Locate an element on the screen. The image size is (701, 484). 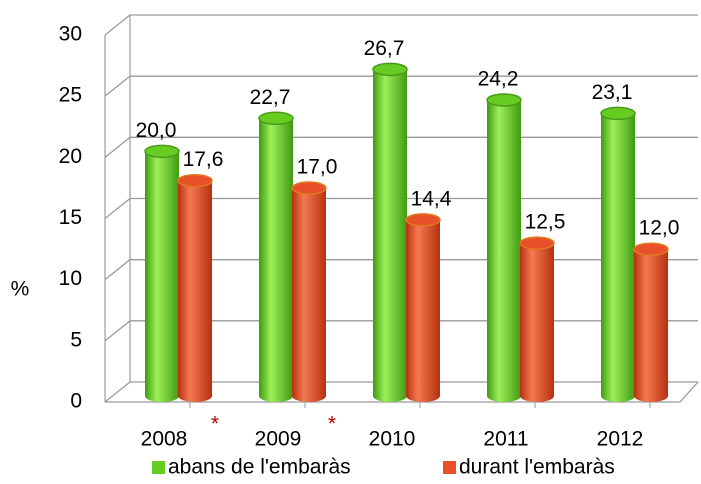
floor-line is located at coordinates (402, 392).